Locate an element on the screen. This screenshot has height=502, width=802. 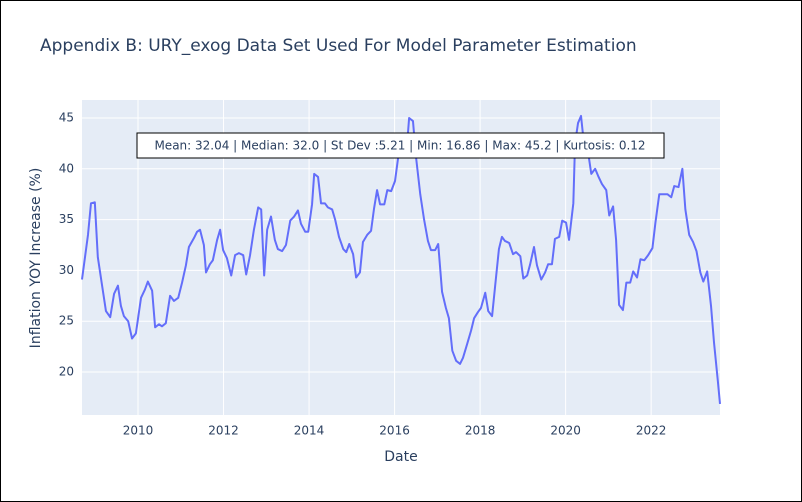
x-tick-label: 2022 is located at coordinates (651, 431).